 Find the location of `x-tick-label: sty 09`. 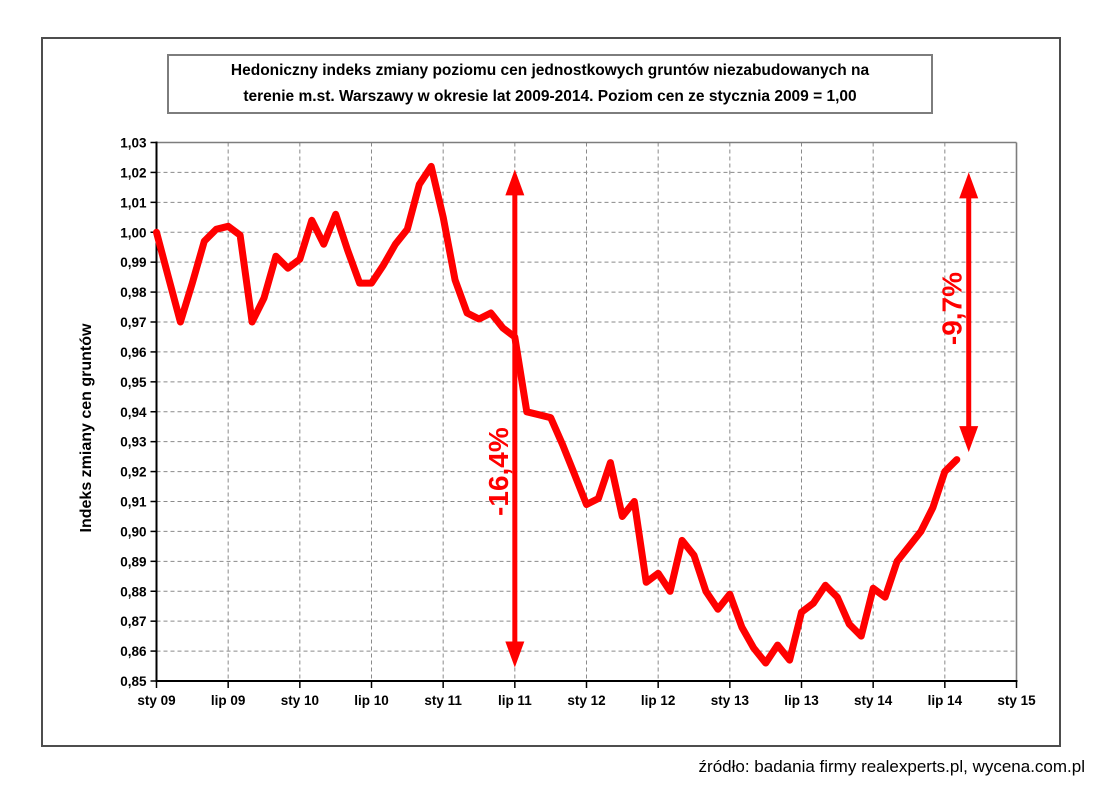

x-tick-label: sty 09 is located at coordinates (156, 700).